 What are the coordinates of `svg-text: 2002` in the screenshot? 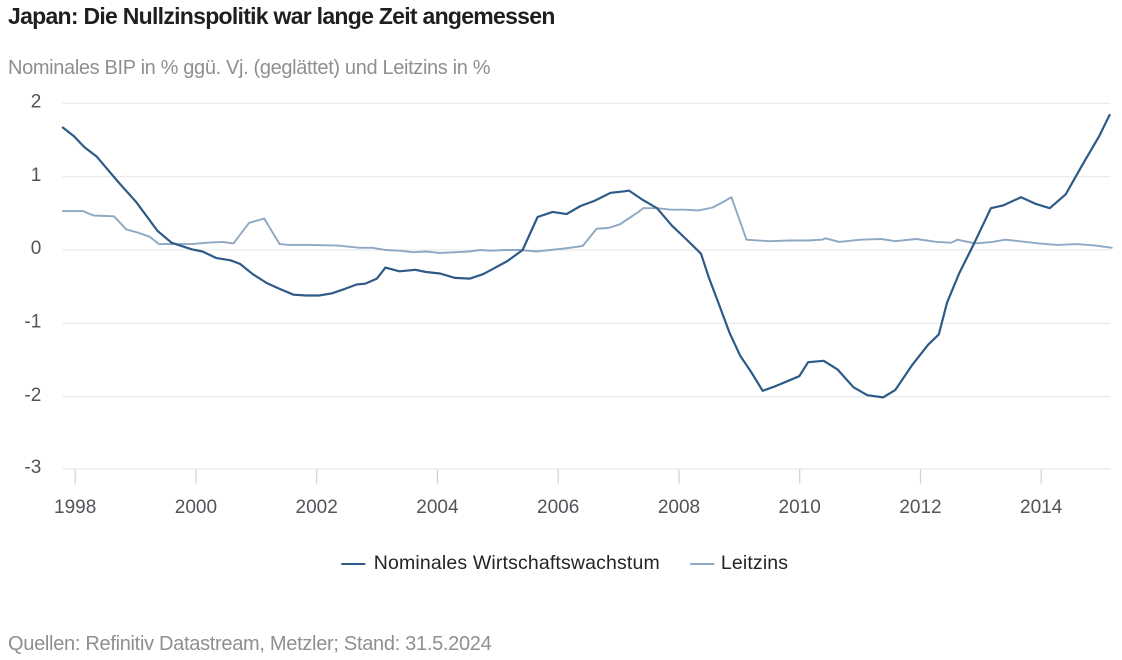 It's located at (317, 507).